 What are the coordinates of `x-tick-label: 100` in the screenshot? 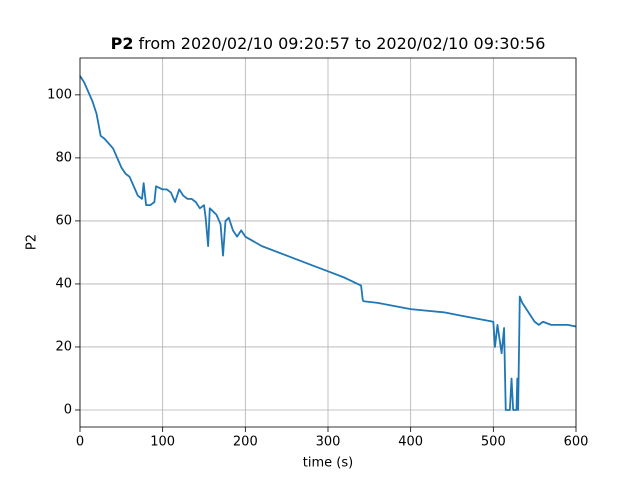 It's located at (162, 442).